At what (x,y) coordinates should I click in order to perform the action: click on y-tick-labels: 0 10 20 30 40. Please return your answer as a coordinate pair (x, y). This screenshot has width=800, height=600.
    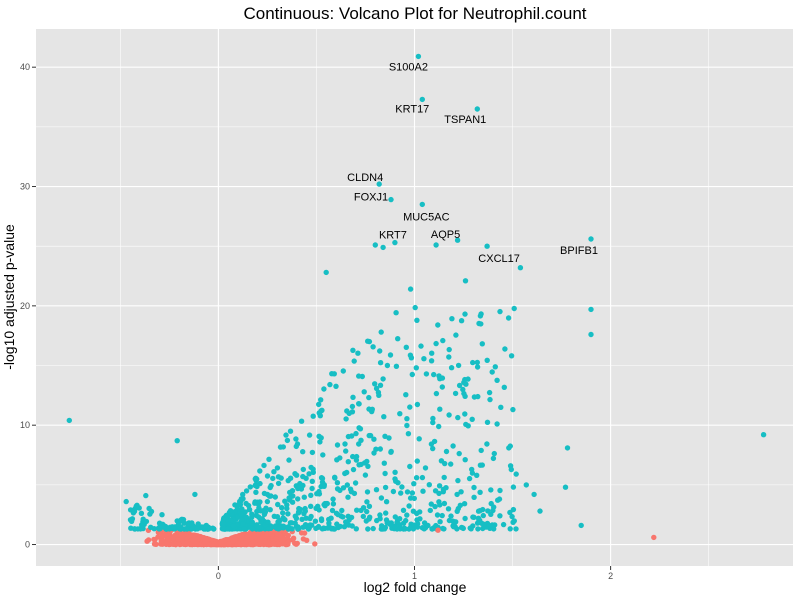
    Looking at the image, I should click on (25, 305).